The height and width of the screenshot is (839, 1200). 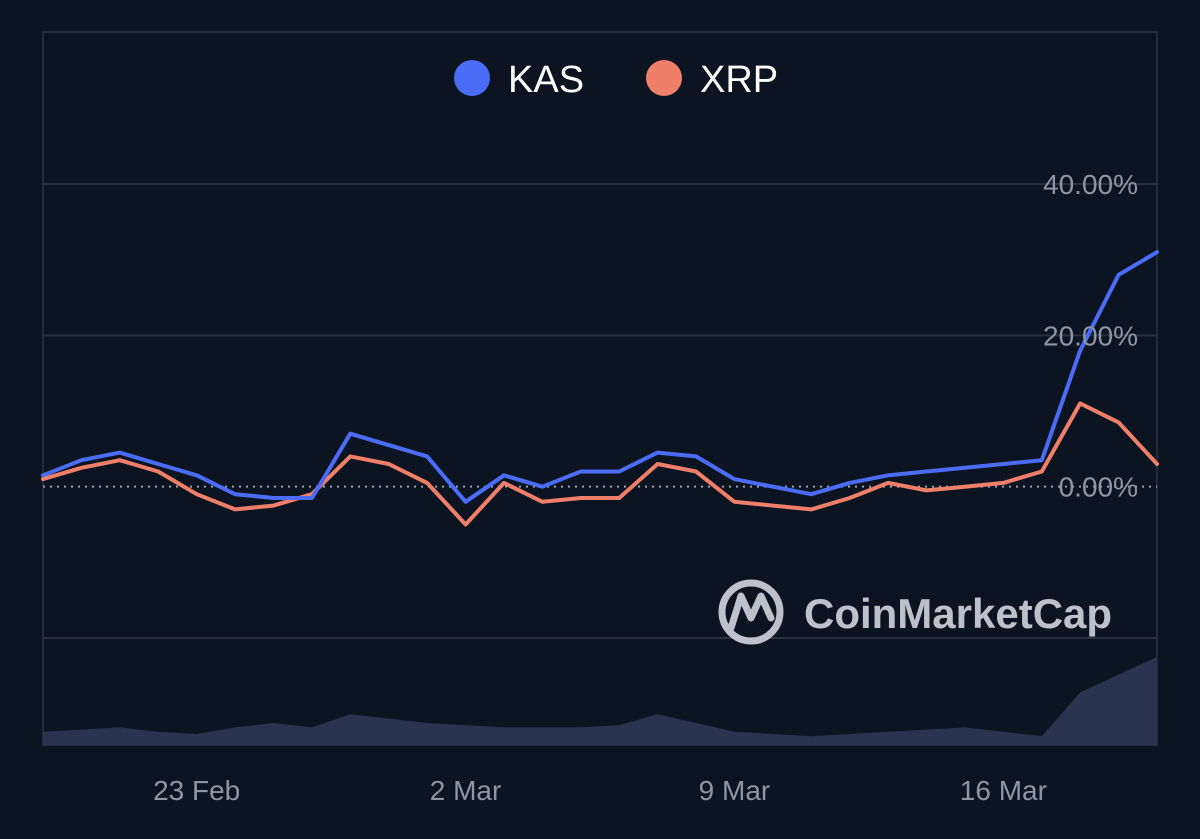 What do you see at coordinates (472, 78) in the screenshot?
I see `legend-kas-marker-icon` at bounding box center [472, 78].